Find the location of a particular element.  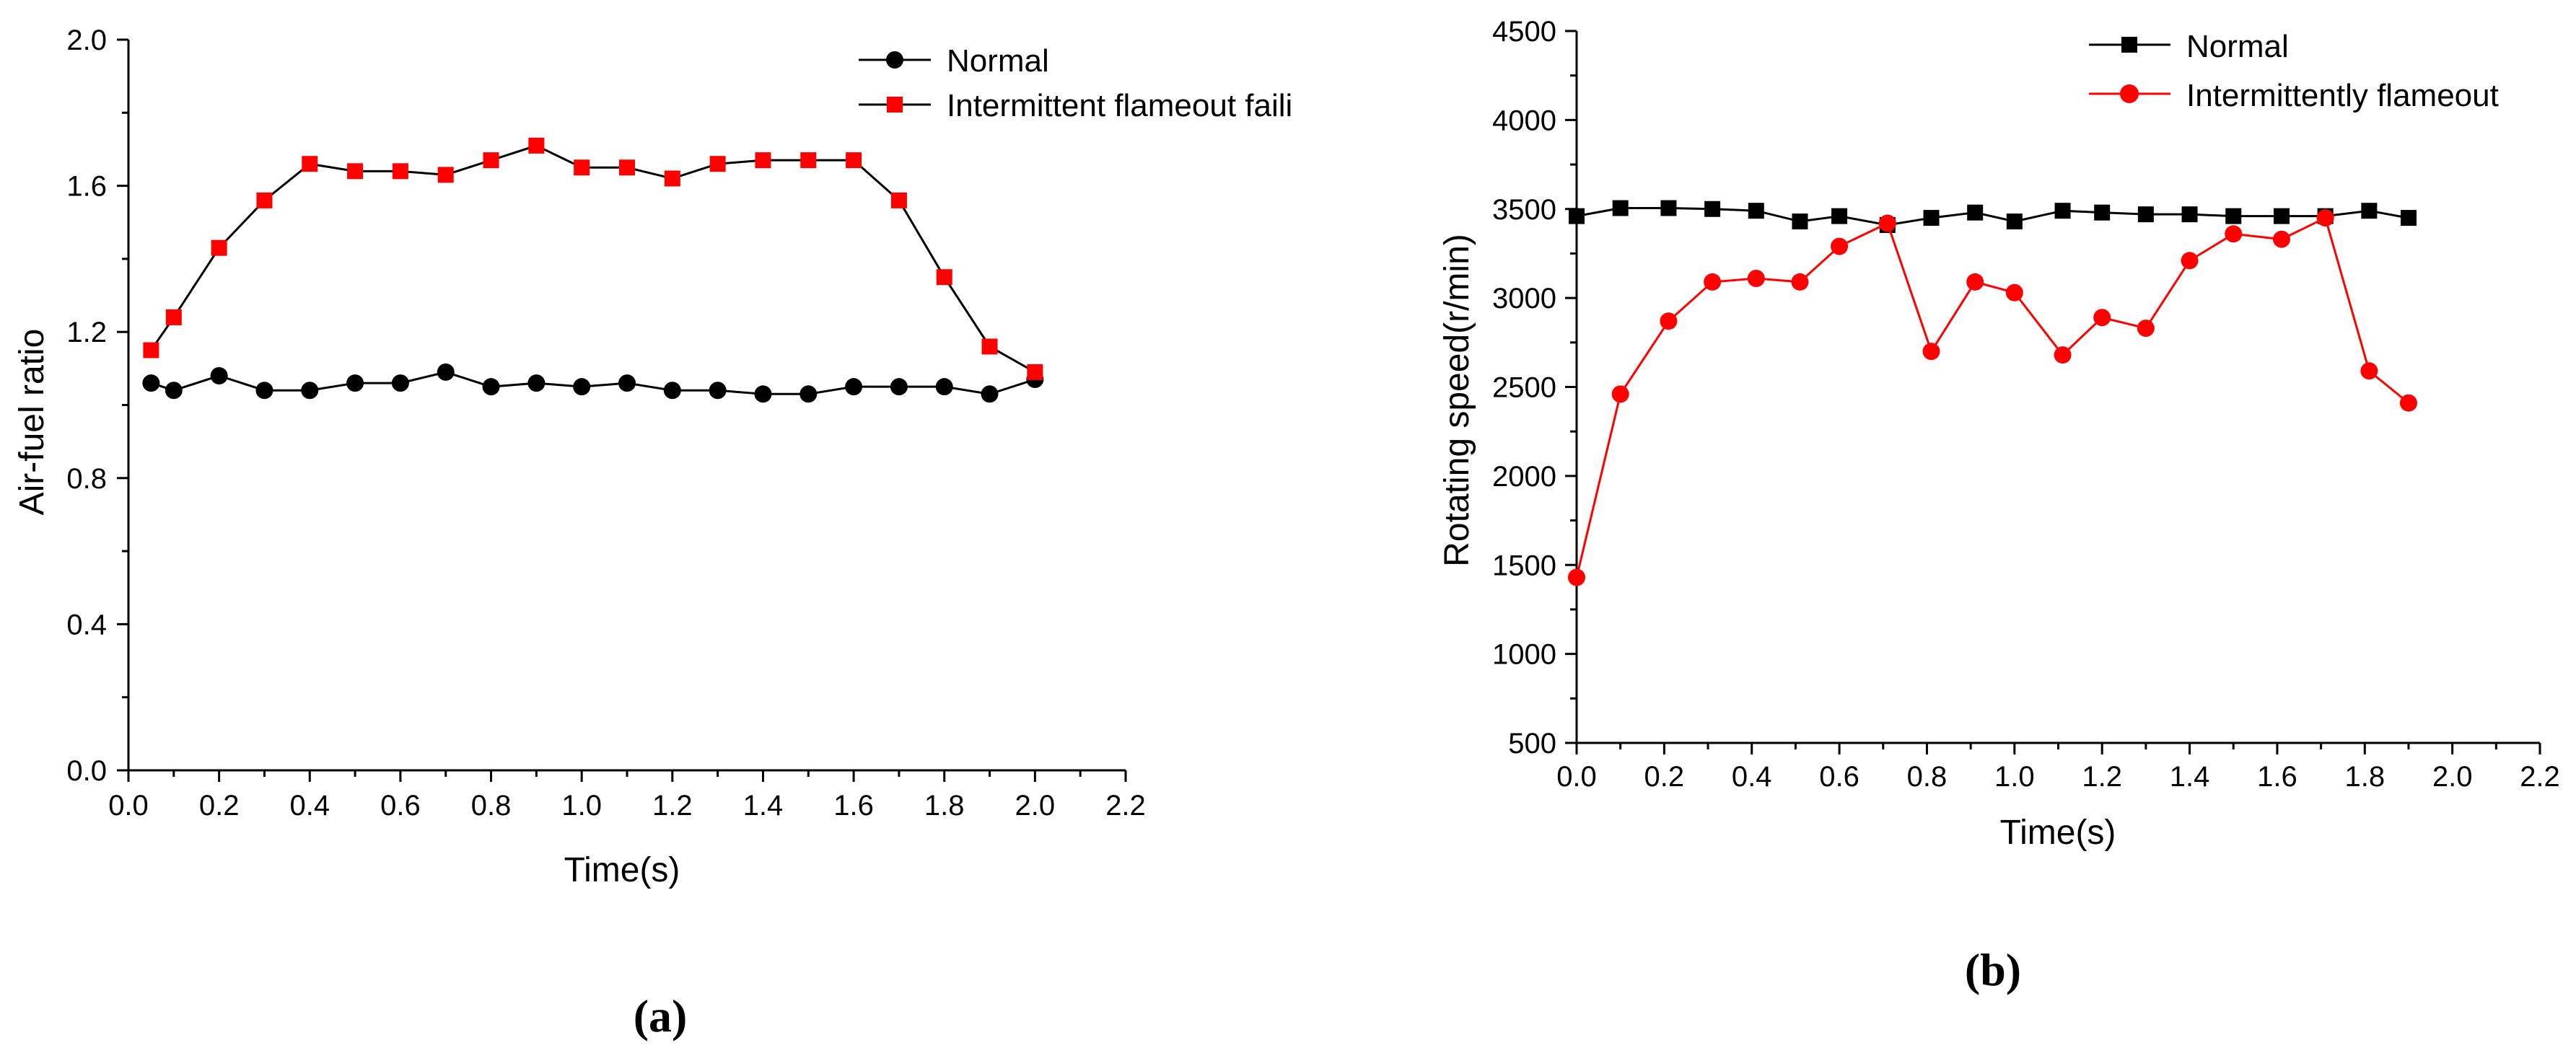

legend-b-flameout-marker is located at coordinates (2129, 93).